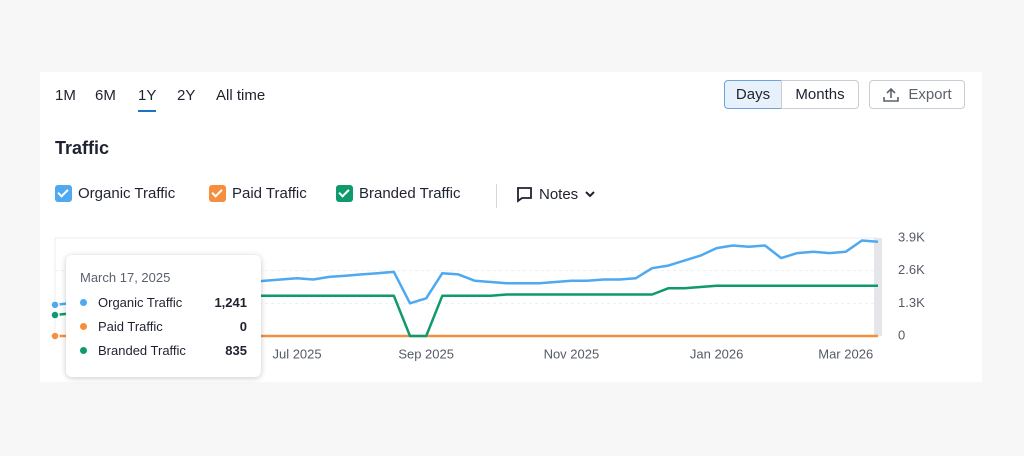  I want to click on tooltip-row: Paid Traffic 0, so click(163, 326).